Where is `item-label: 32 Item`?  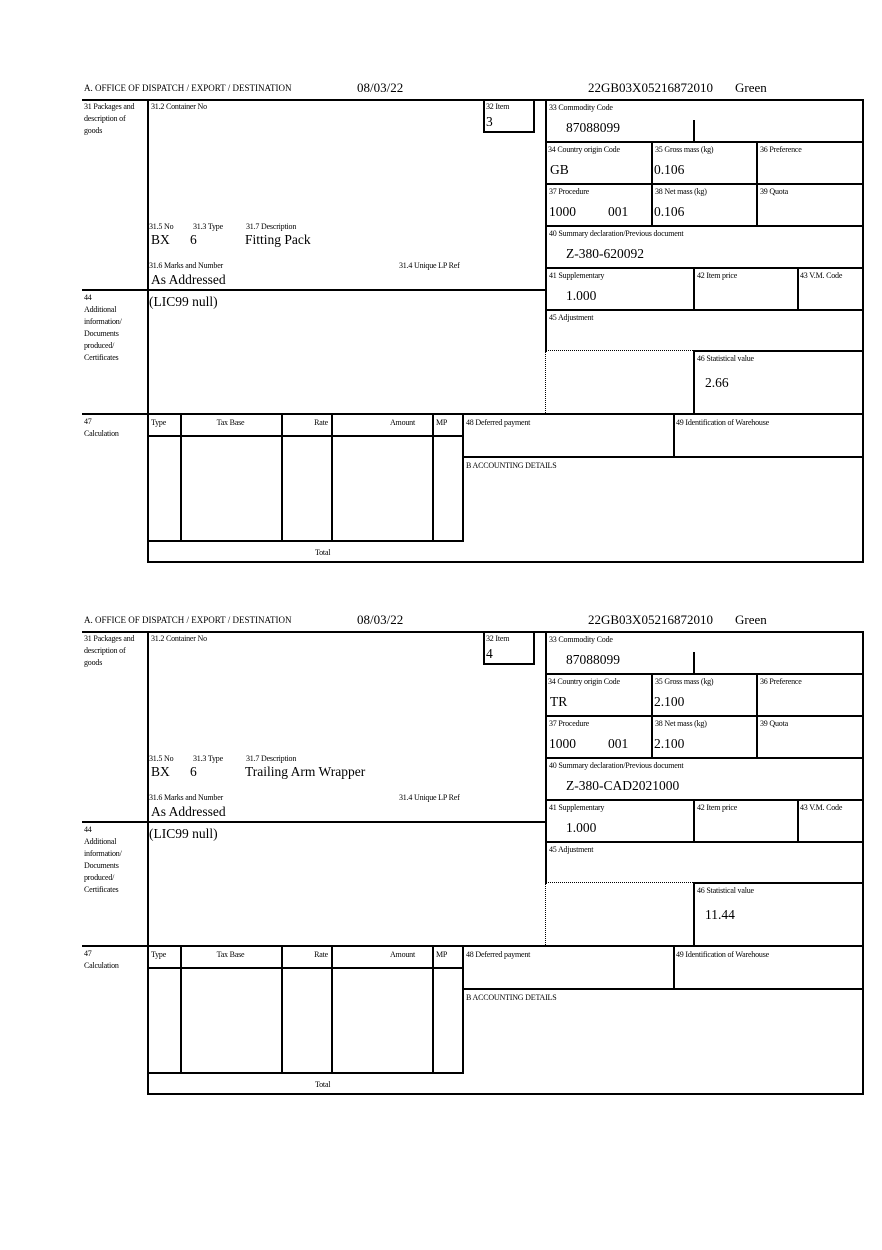 item-label: 32 Item is located at coordinates (498, 638).